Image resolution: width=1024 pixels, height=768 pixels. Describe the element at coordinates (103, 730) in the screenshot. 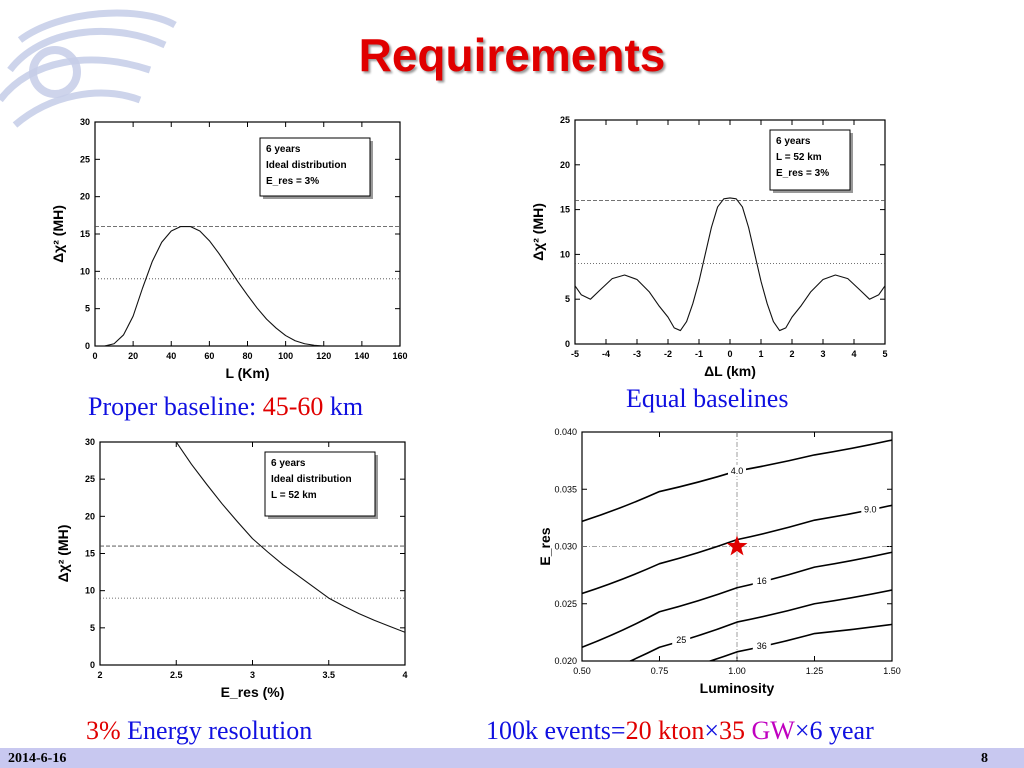

I see `caption-eres-value: 3%` at that location.